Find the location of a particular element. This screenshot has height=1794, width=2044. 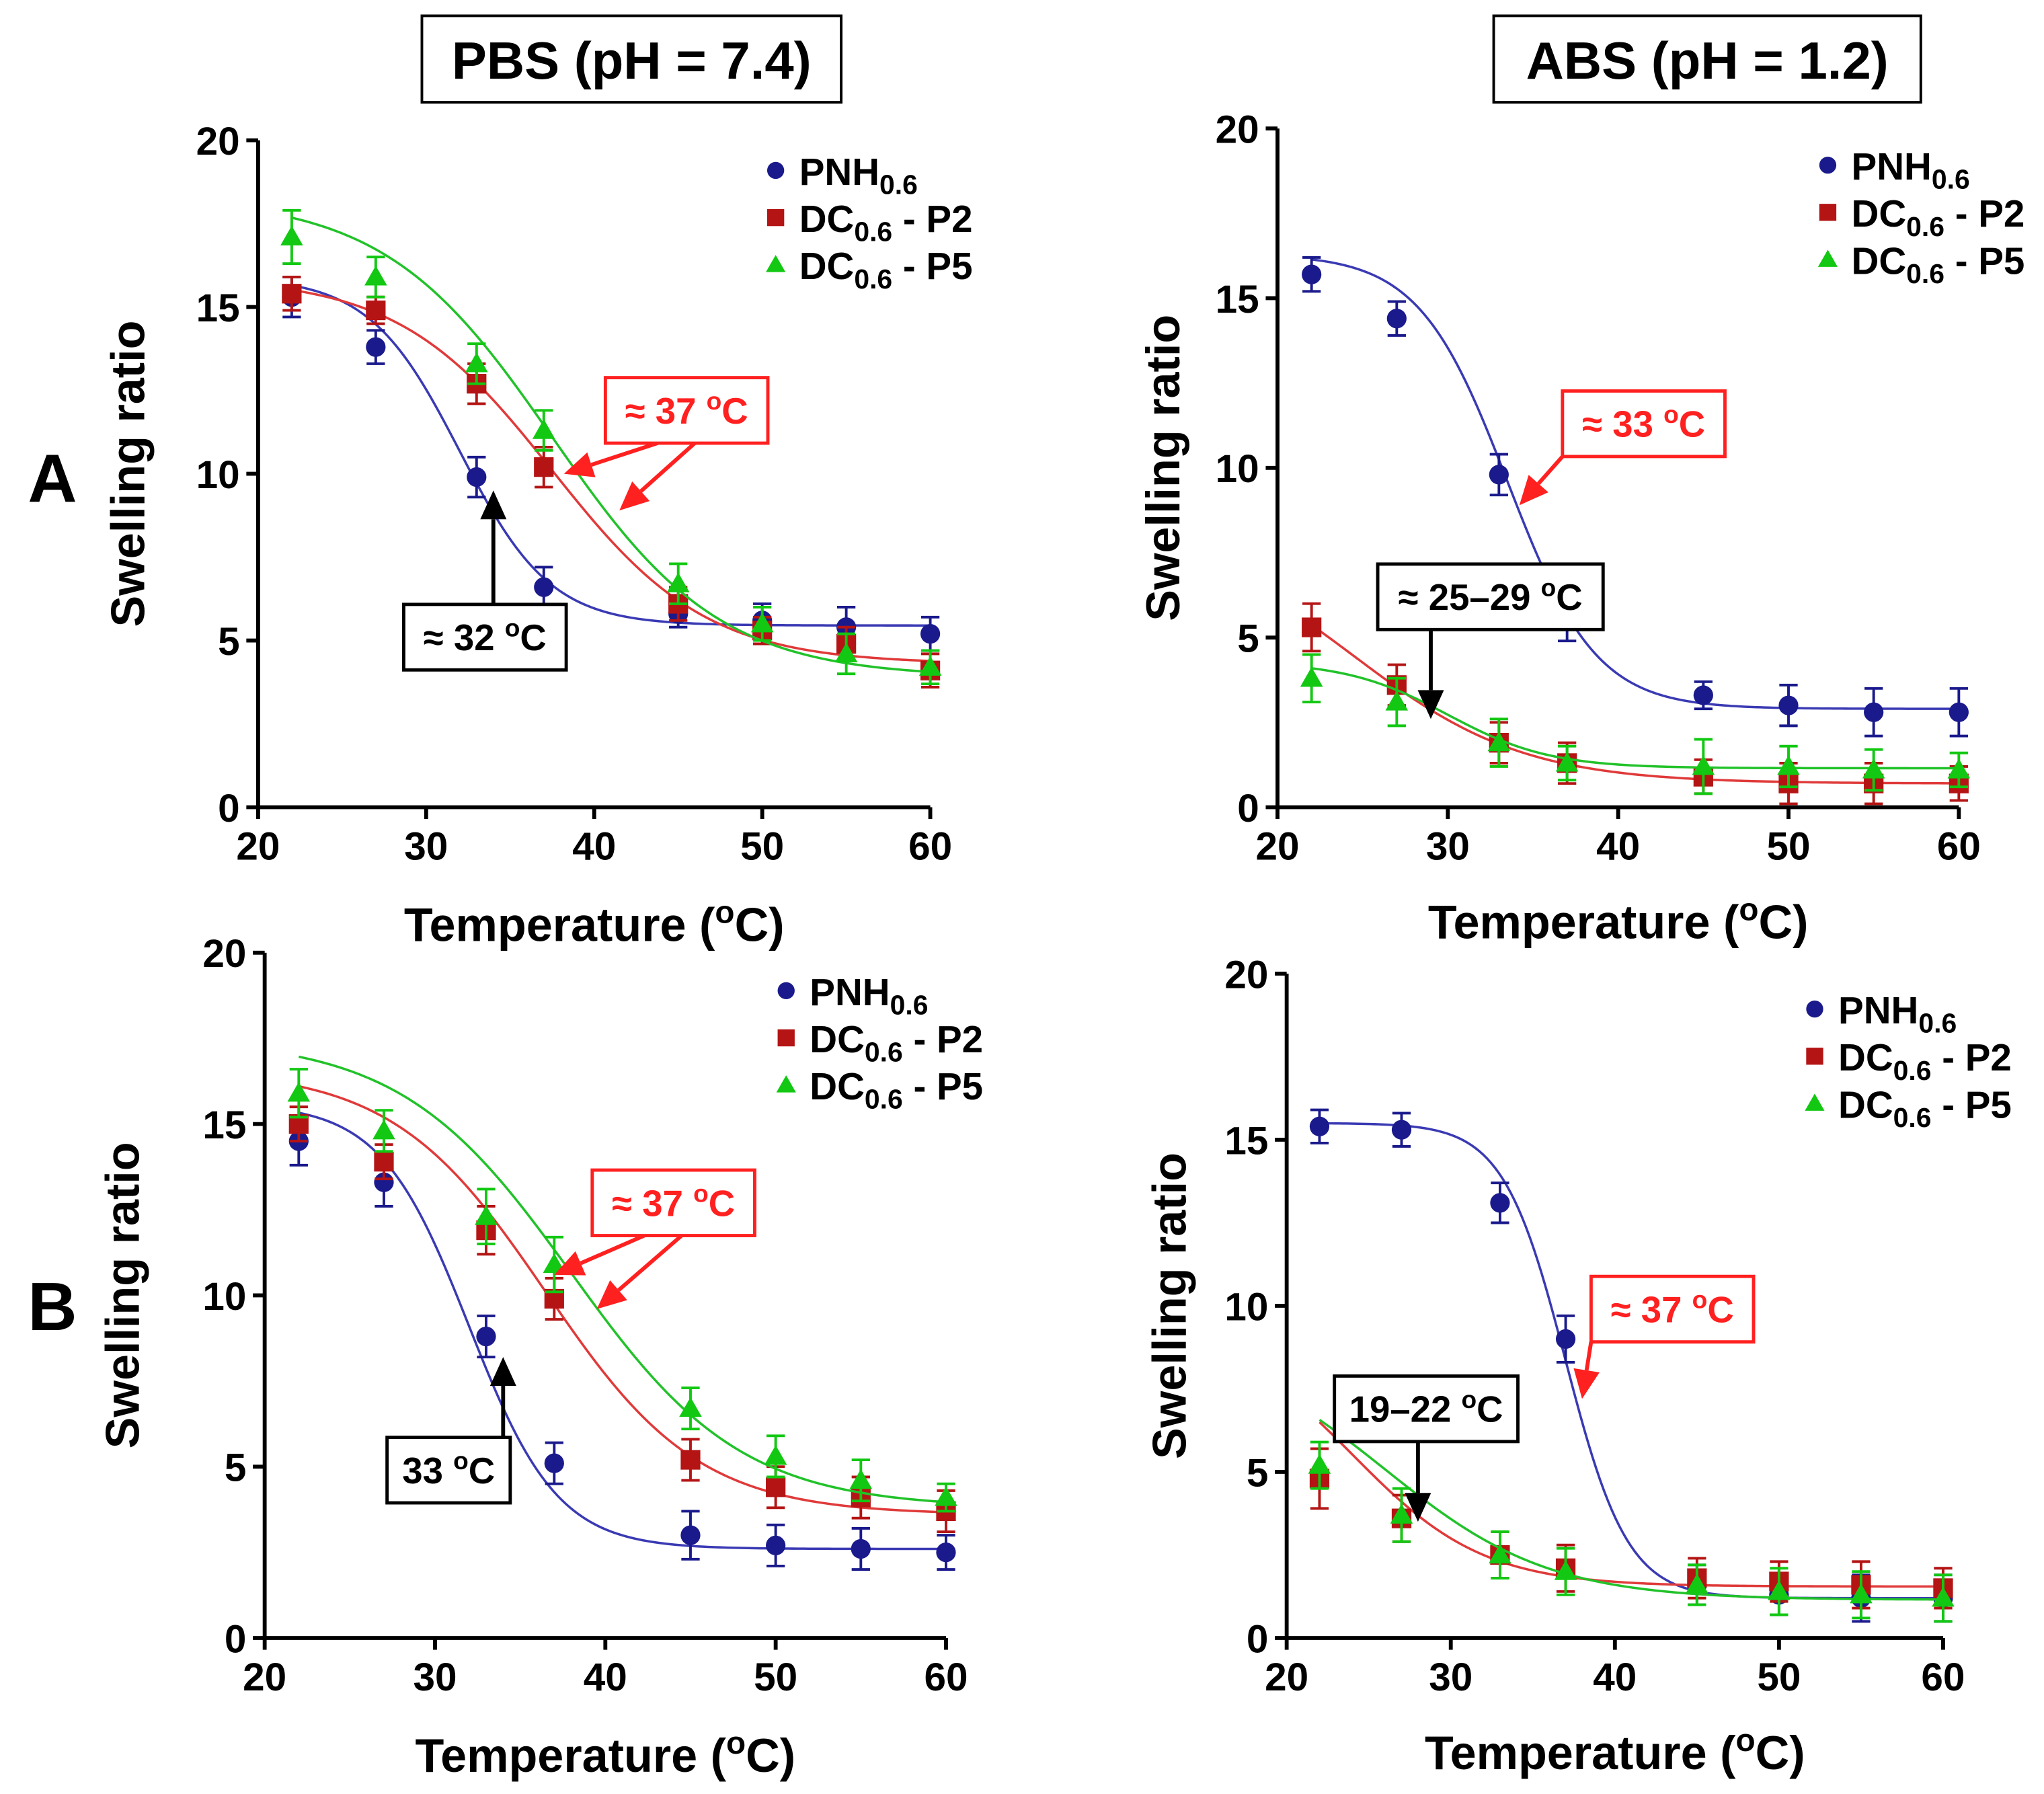

legend-label-p5: DC0.6 - P5 is located at coordinates (896, 1090).